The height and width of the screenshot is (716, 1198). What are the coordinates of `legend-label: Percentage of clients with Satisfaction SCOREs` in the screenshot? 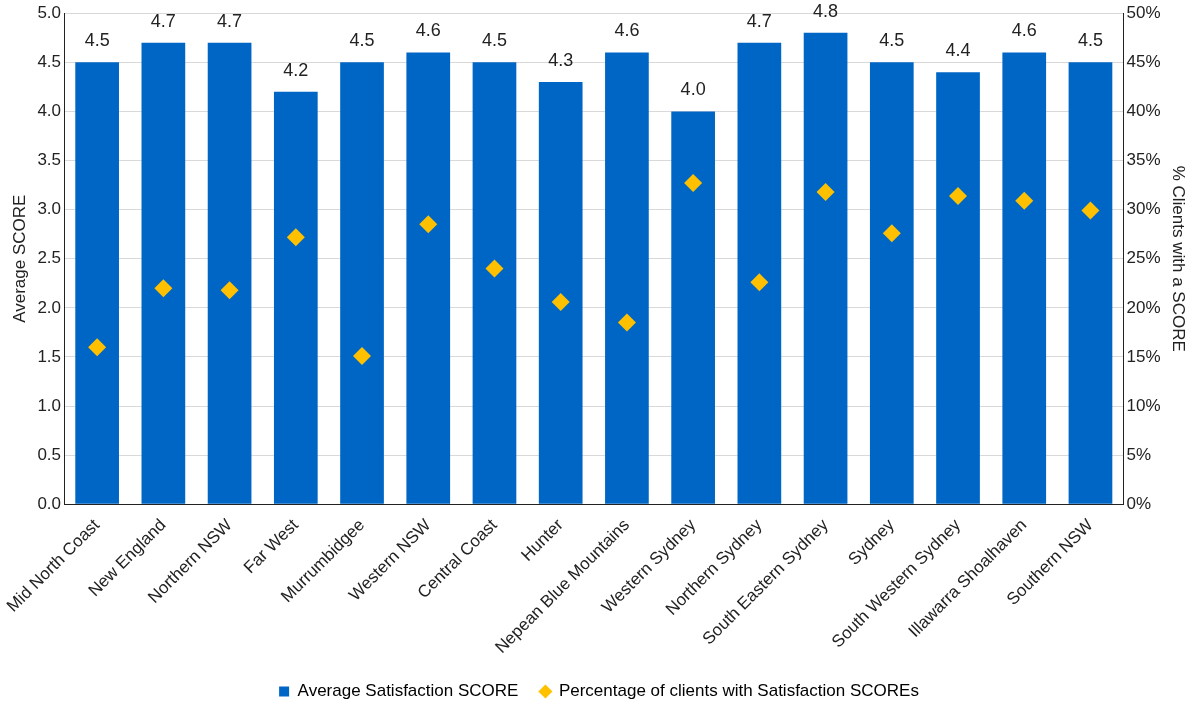 It's located at (738, 691).